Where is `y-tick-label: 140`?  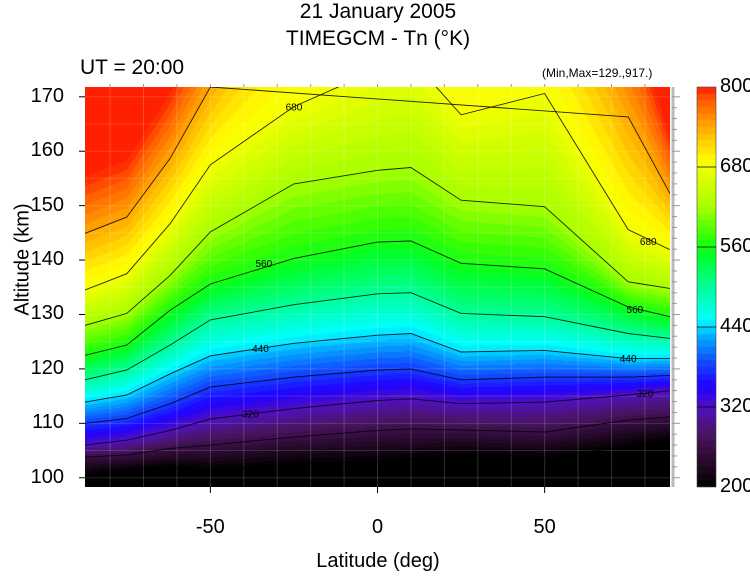 y-tick-label: 140 is located at coordinates (47, 259).